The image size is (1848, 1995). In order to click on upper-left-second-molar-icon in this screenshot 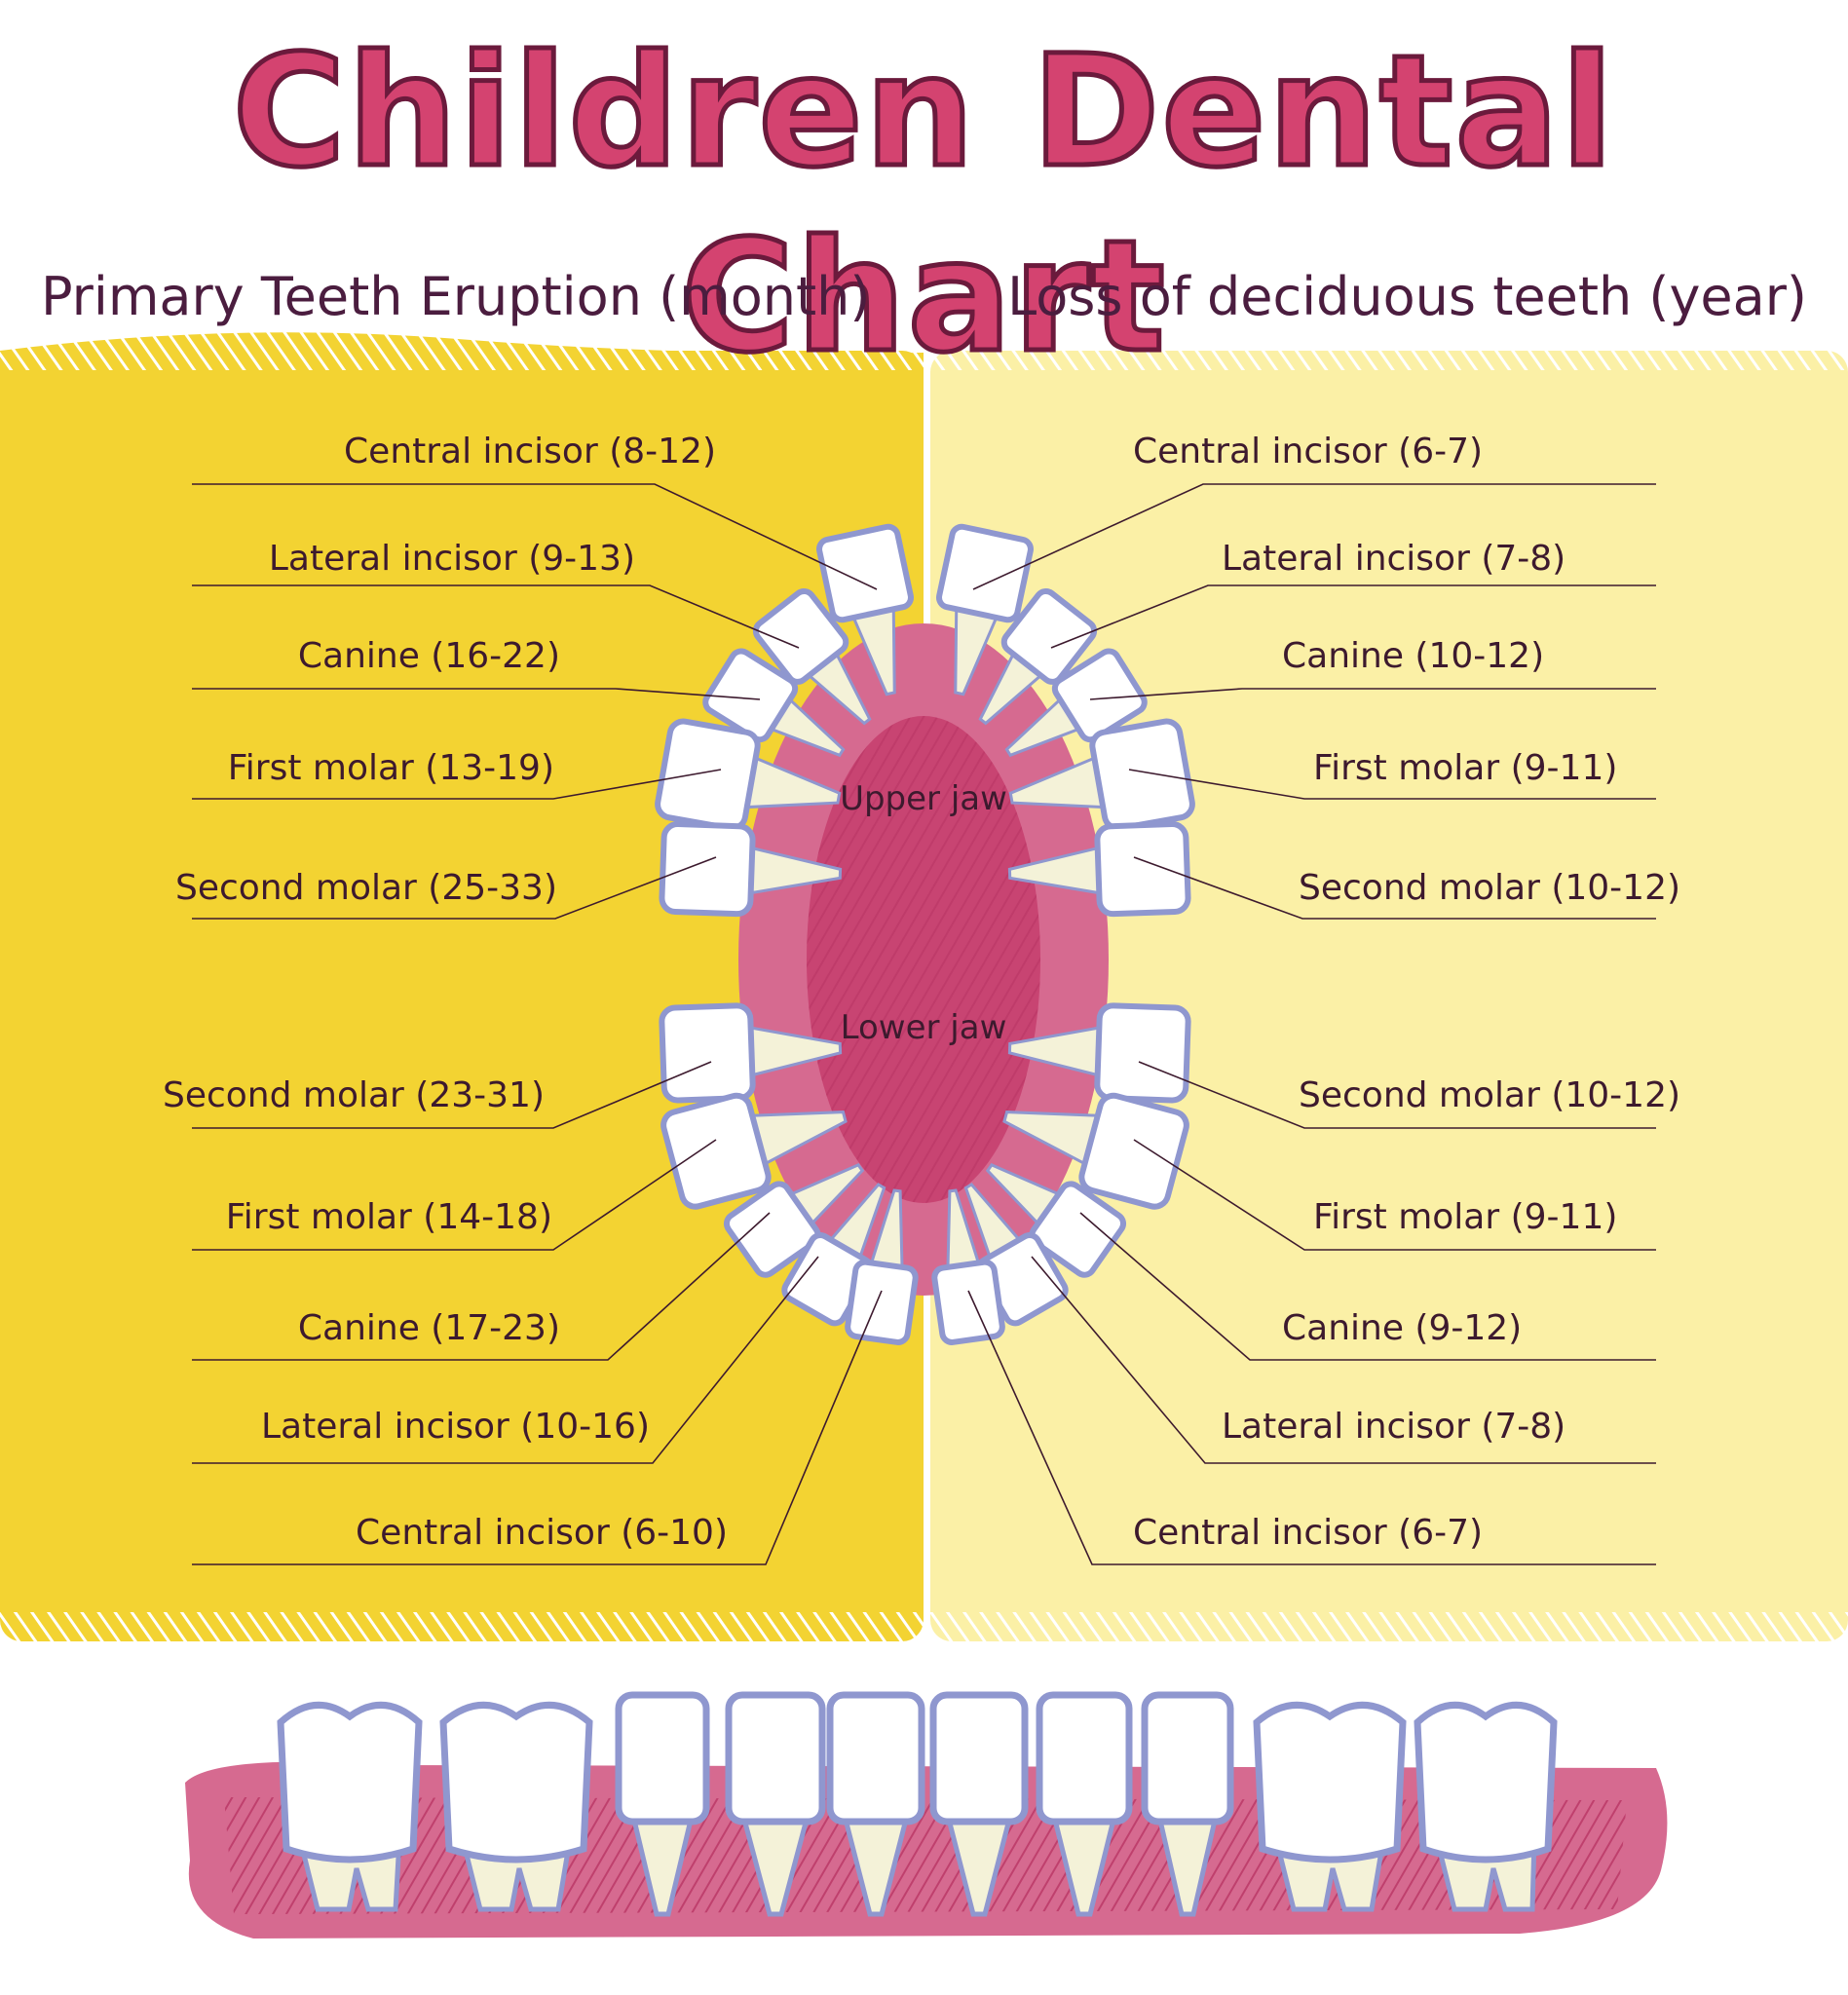, I will do `click(751, 869)`.